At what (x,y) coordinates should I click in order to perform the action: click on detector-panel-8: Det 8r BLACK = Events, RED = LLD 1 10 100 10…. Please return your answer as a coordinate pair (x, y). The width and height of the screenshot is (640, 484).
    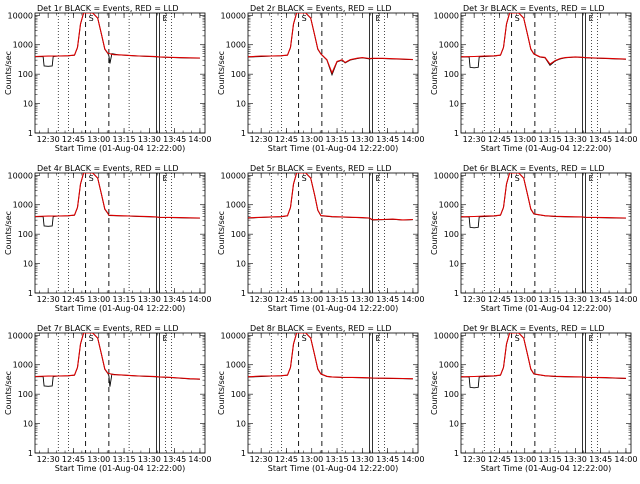
    Looking at the image, I should click on (320, 398).